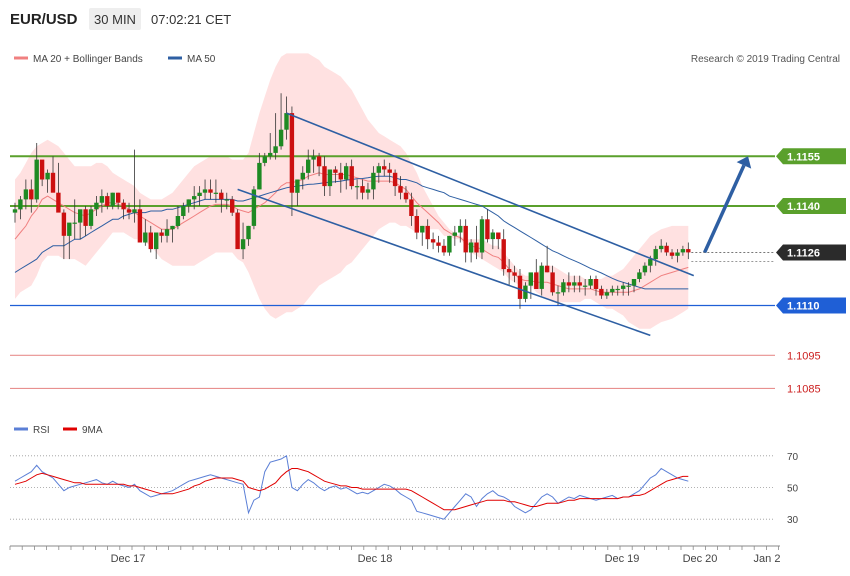 This screenshot has width=850, height=576. What do you see at coordinates (803, 253) in the screenshot?
I see `price-tag-label-1.1126: 1.1126` at bounding box center [803, 253].